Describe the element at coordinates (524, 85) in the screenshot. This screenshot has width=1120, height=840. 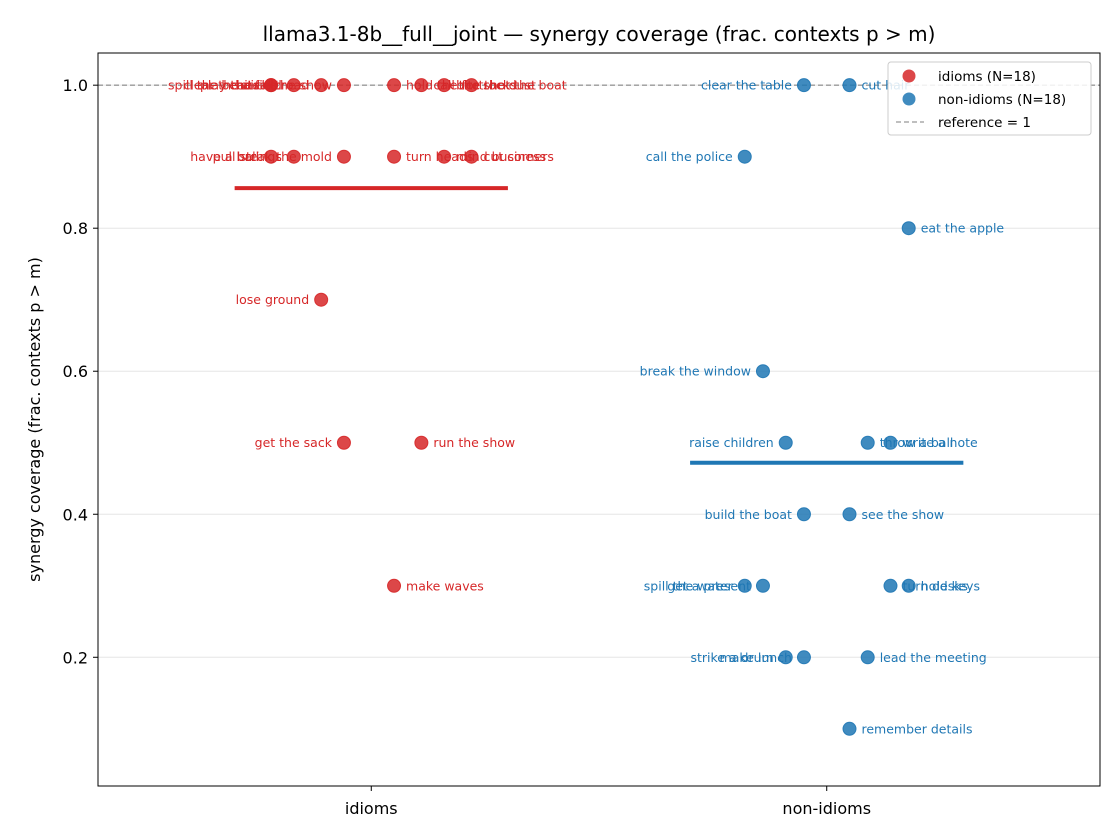
I see `point-label: rock the boat` at that location.